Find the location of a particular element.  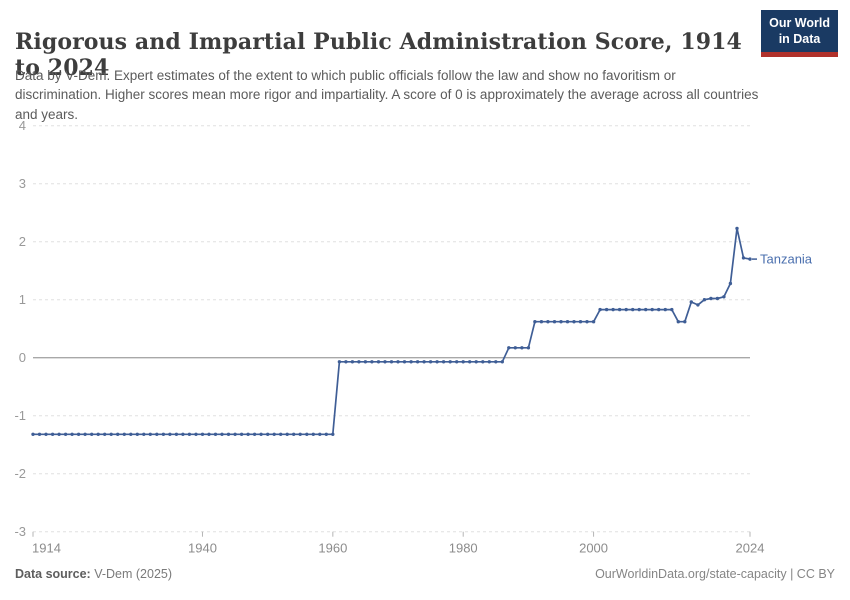

owid-logo: Our World in Data is located at coordinates (799, 33).